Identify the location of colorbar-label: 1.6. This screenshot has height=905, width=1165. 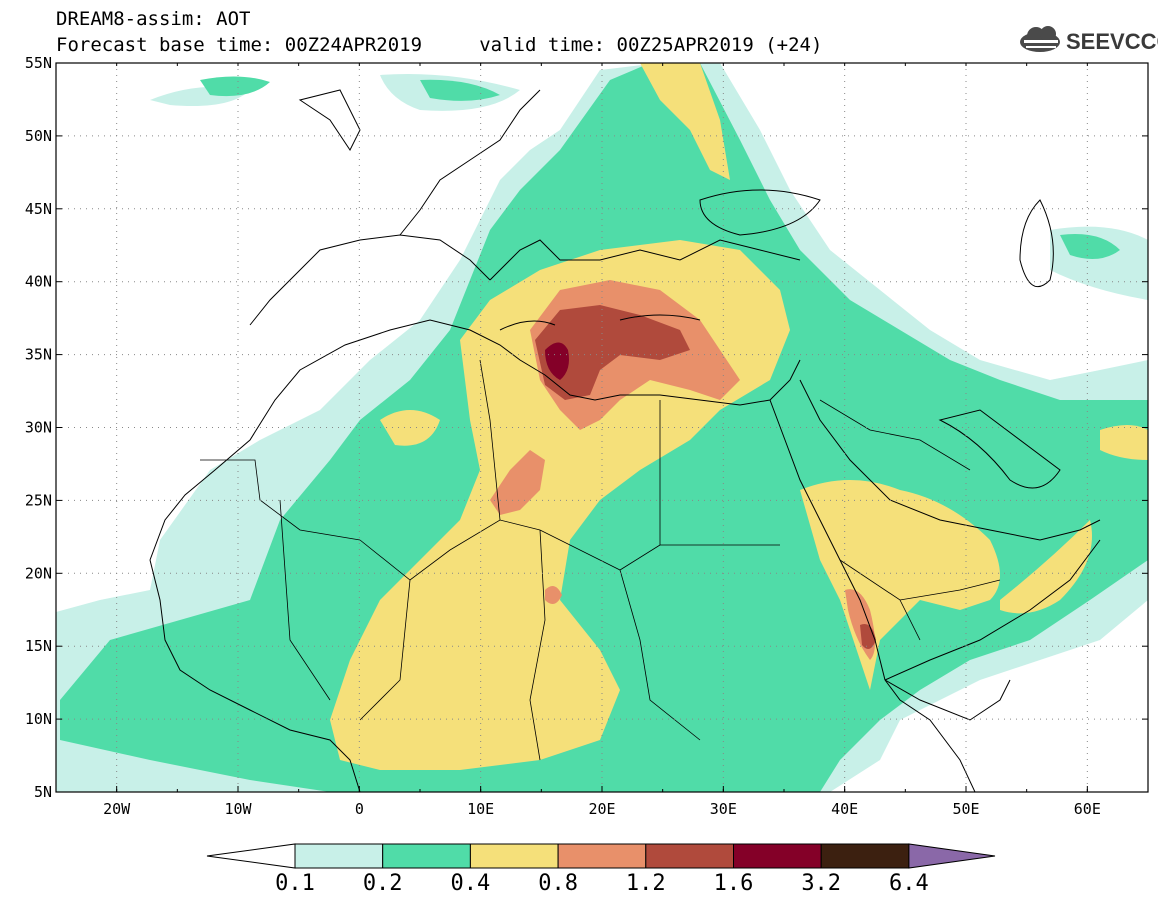
(734, 883).